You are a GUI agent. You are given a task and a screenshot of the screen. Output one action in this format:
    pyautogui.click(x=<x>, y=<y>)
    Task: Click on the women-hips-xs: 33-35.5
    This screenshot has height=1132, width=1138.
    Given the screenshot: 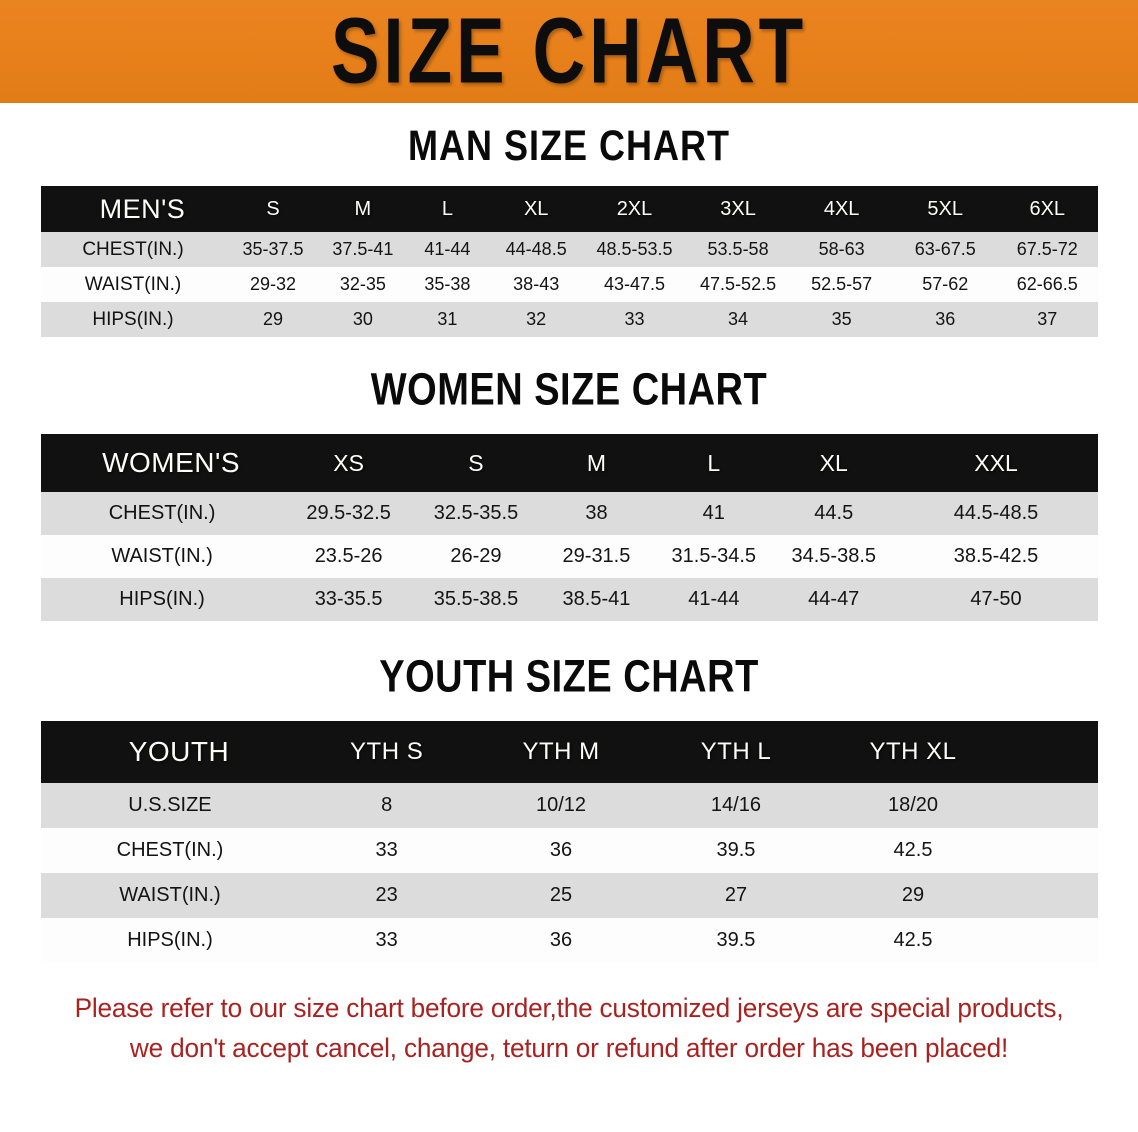 What is the action you would take?
    pyautogui.click(x=348, y=599)
    